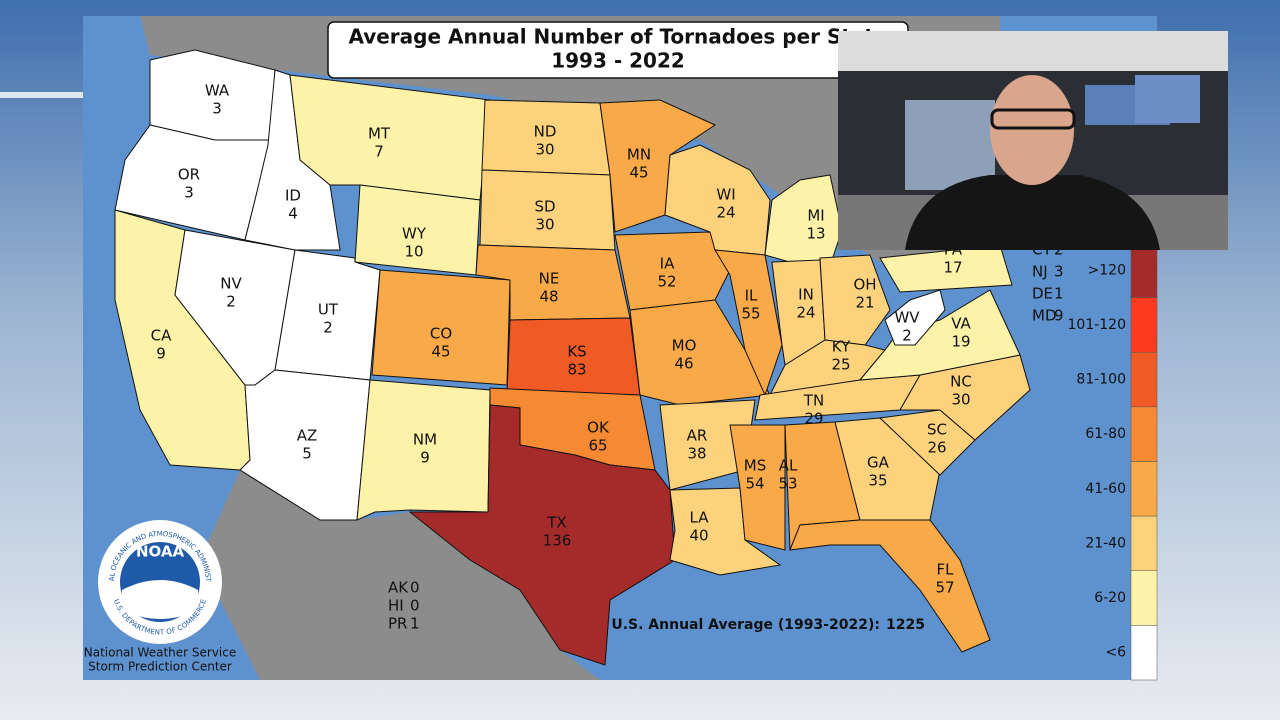  Describe the element at coordinates (1033, 51) in the screenshot. I see `webcam-ceiling` at that location.